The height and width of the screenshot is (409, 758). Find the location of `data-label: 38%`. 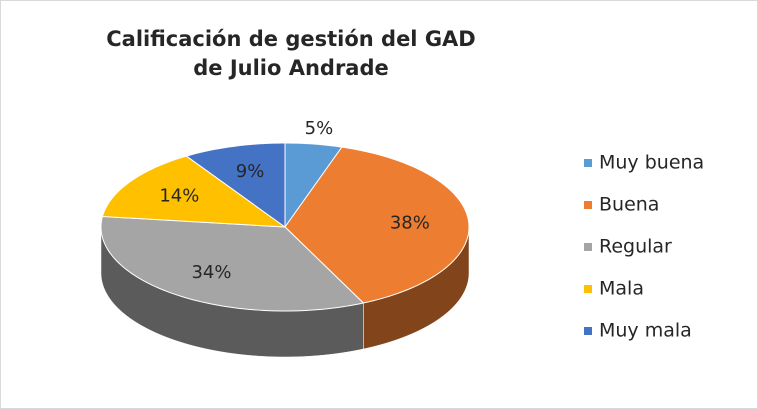

data-label: 38% is located at coordinates (410, 222).